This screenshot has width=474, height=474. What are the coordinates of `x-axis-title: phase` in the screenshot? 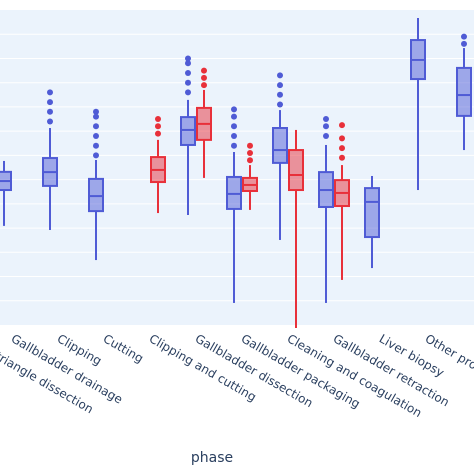 It's located at (212, 458).